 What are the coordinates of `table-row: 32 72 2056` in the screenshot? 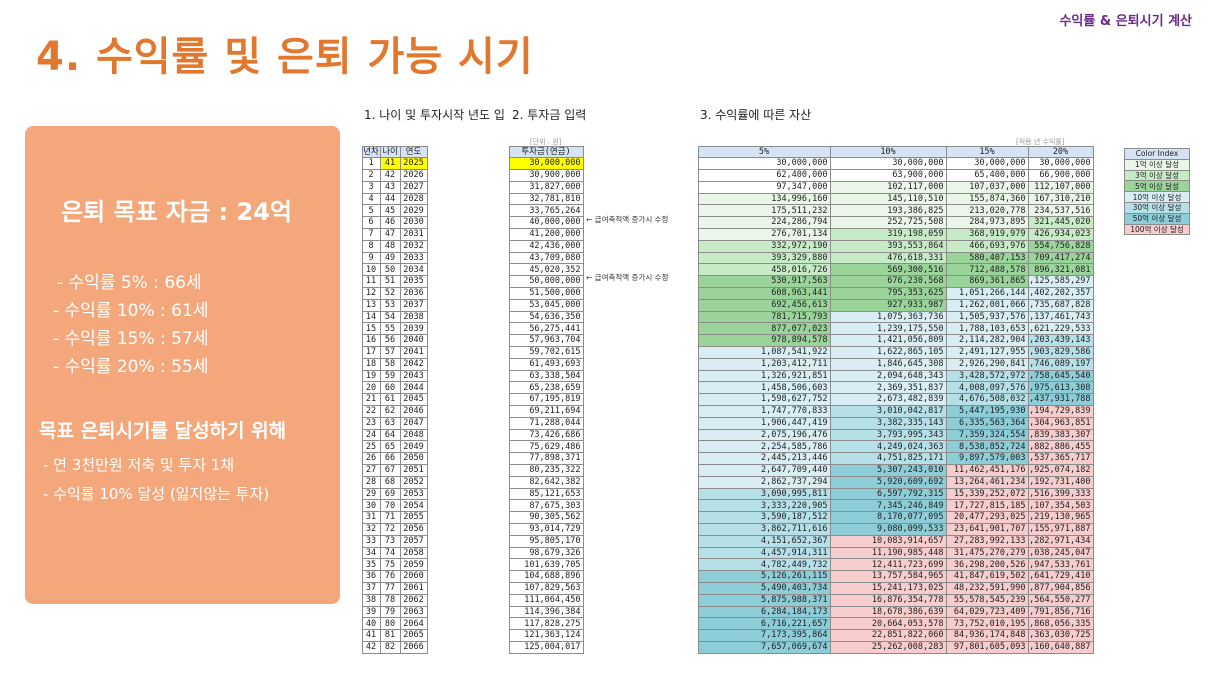 It's located at (394, 529).